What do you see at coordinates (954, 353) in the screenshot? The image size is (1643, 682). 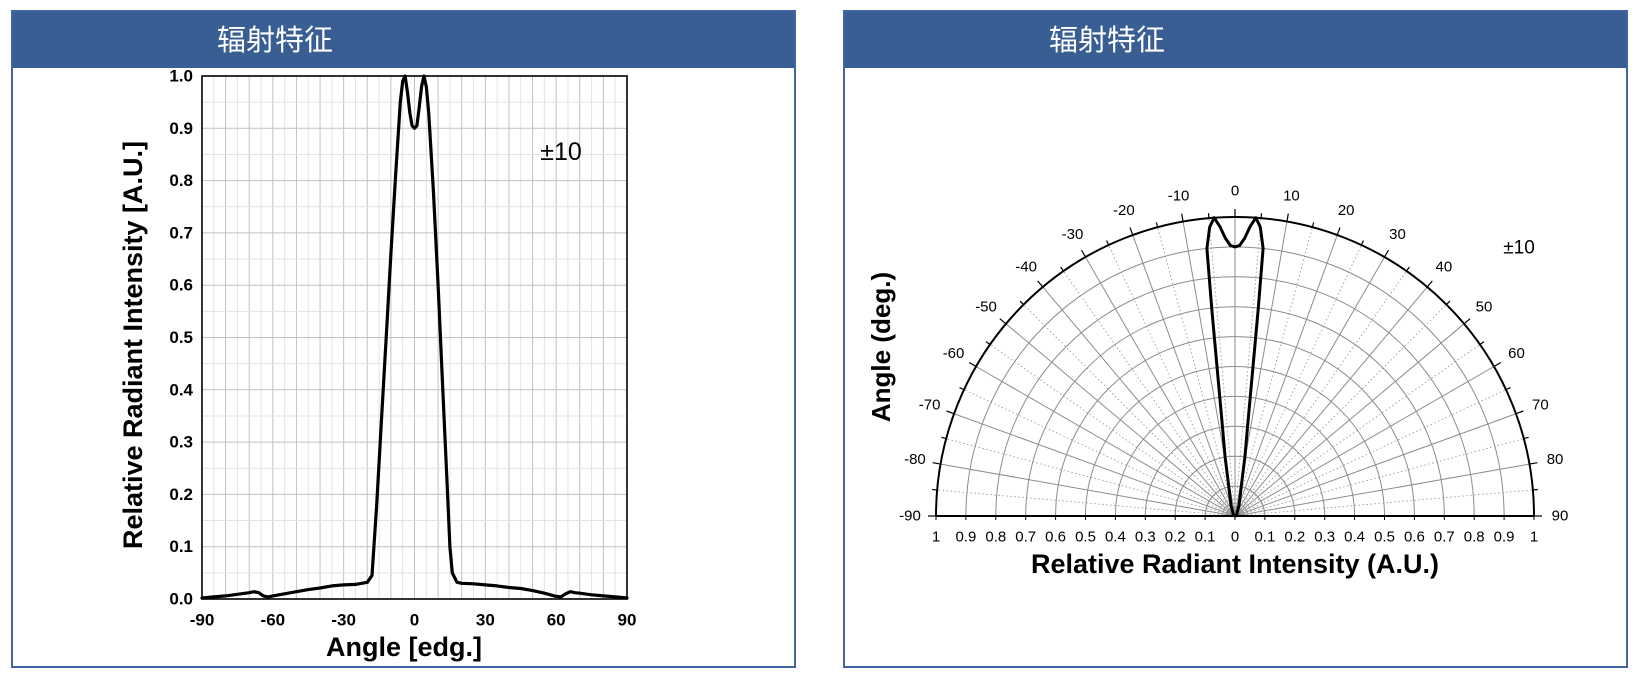 I see `angle-tick-label: -60` at bounding box center [954, 353].